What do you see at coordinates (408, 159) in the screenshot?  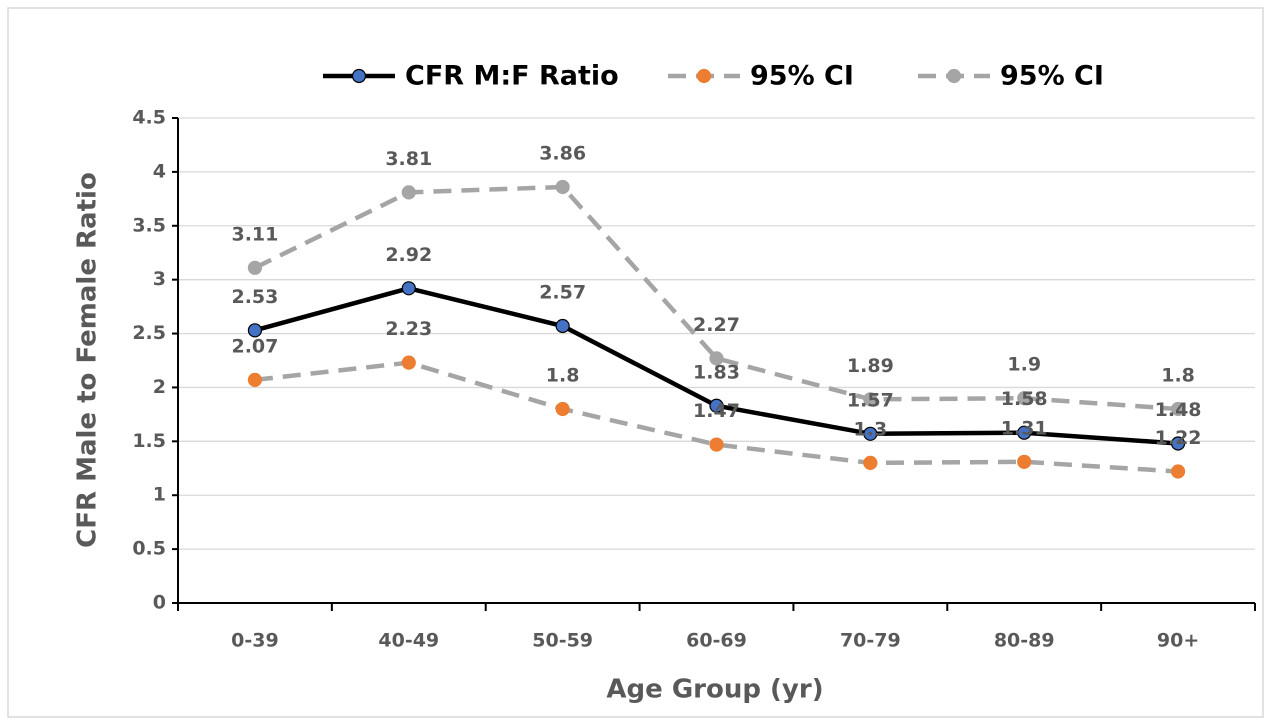 I see `data-label: 3.81` at bounding box center [408, 159].